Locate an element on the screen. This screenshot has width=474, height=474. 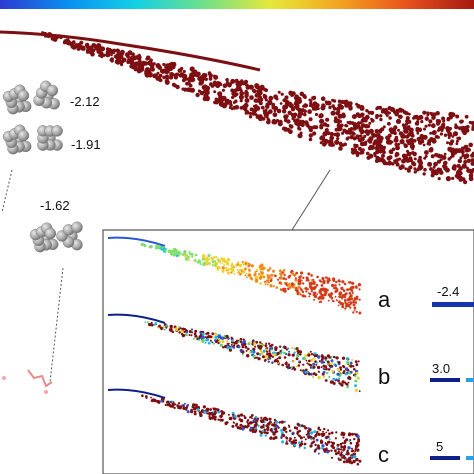
top-colorbar is located at coordinates (237, 4).